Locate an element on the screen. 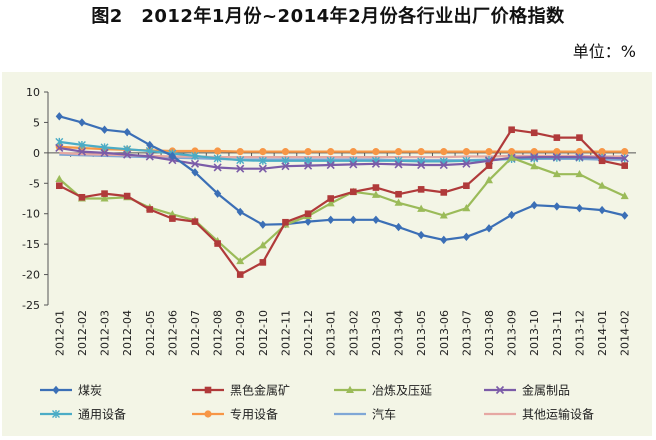  x-tick-label: 2012-08 is located at coordinates (218, 333).